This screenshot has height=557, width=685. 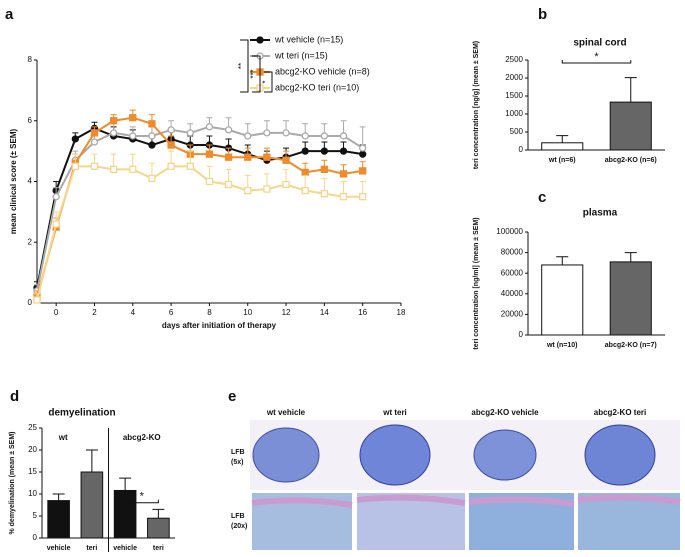 I want to click on y-tick-label: 5, so click(x=35, y=515).